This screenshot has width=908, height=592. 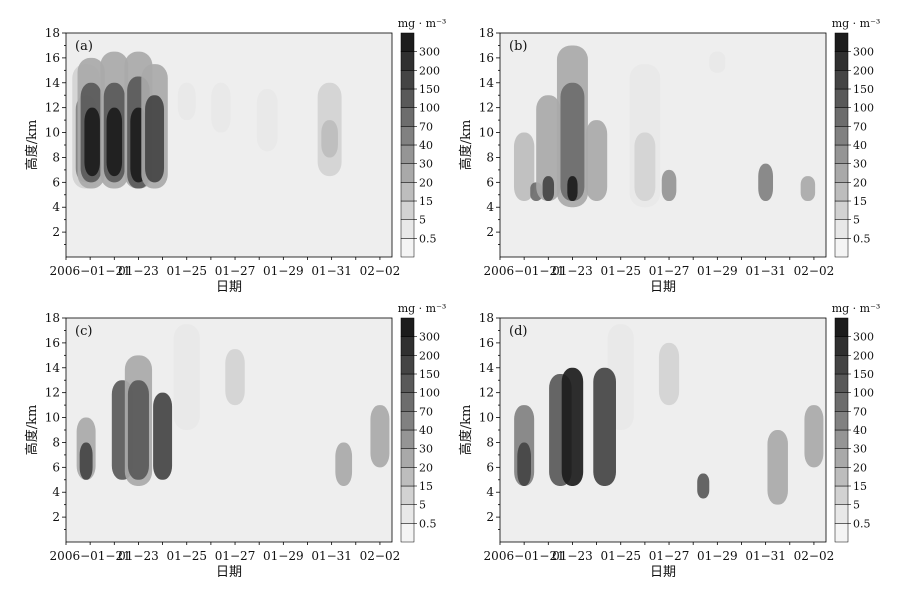 I want to click on colorbar-tick-label: 100, so click(x=863, y=393).